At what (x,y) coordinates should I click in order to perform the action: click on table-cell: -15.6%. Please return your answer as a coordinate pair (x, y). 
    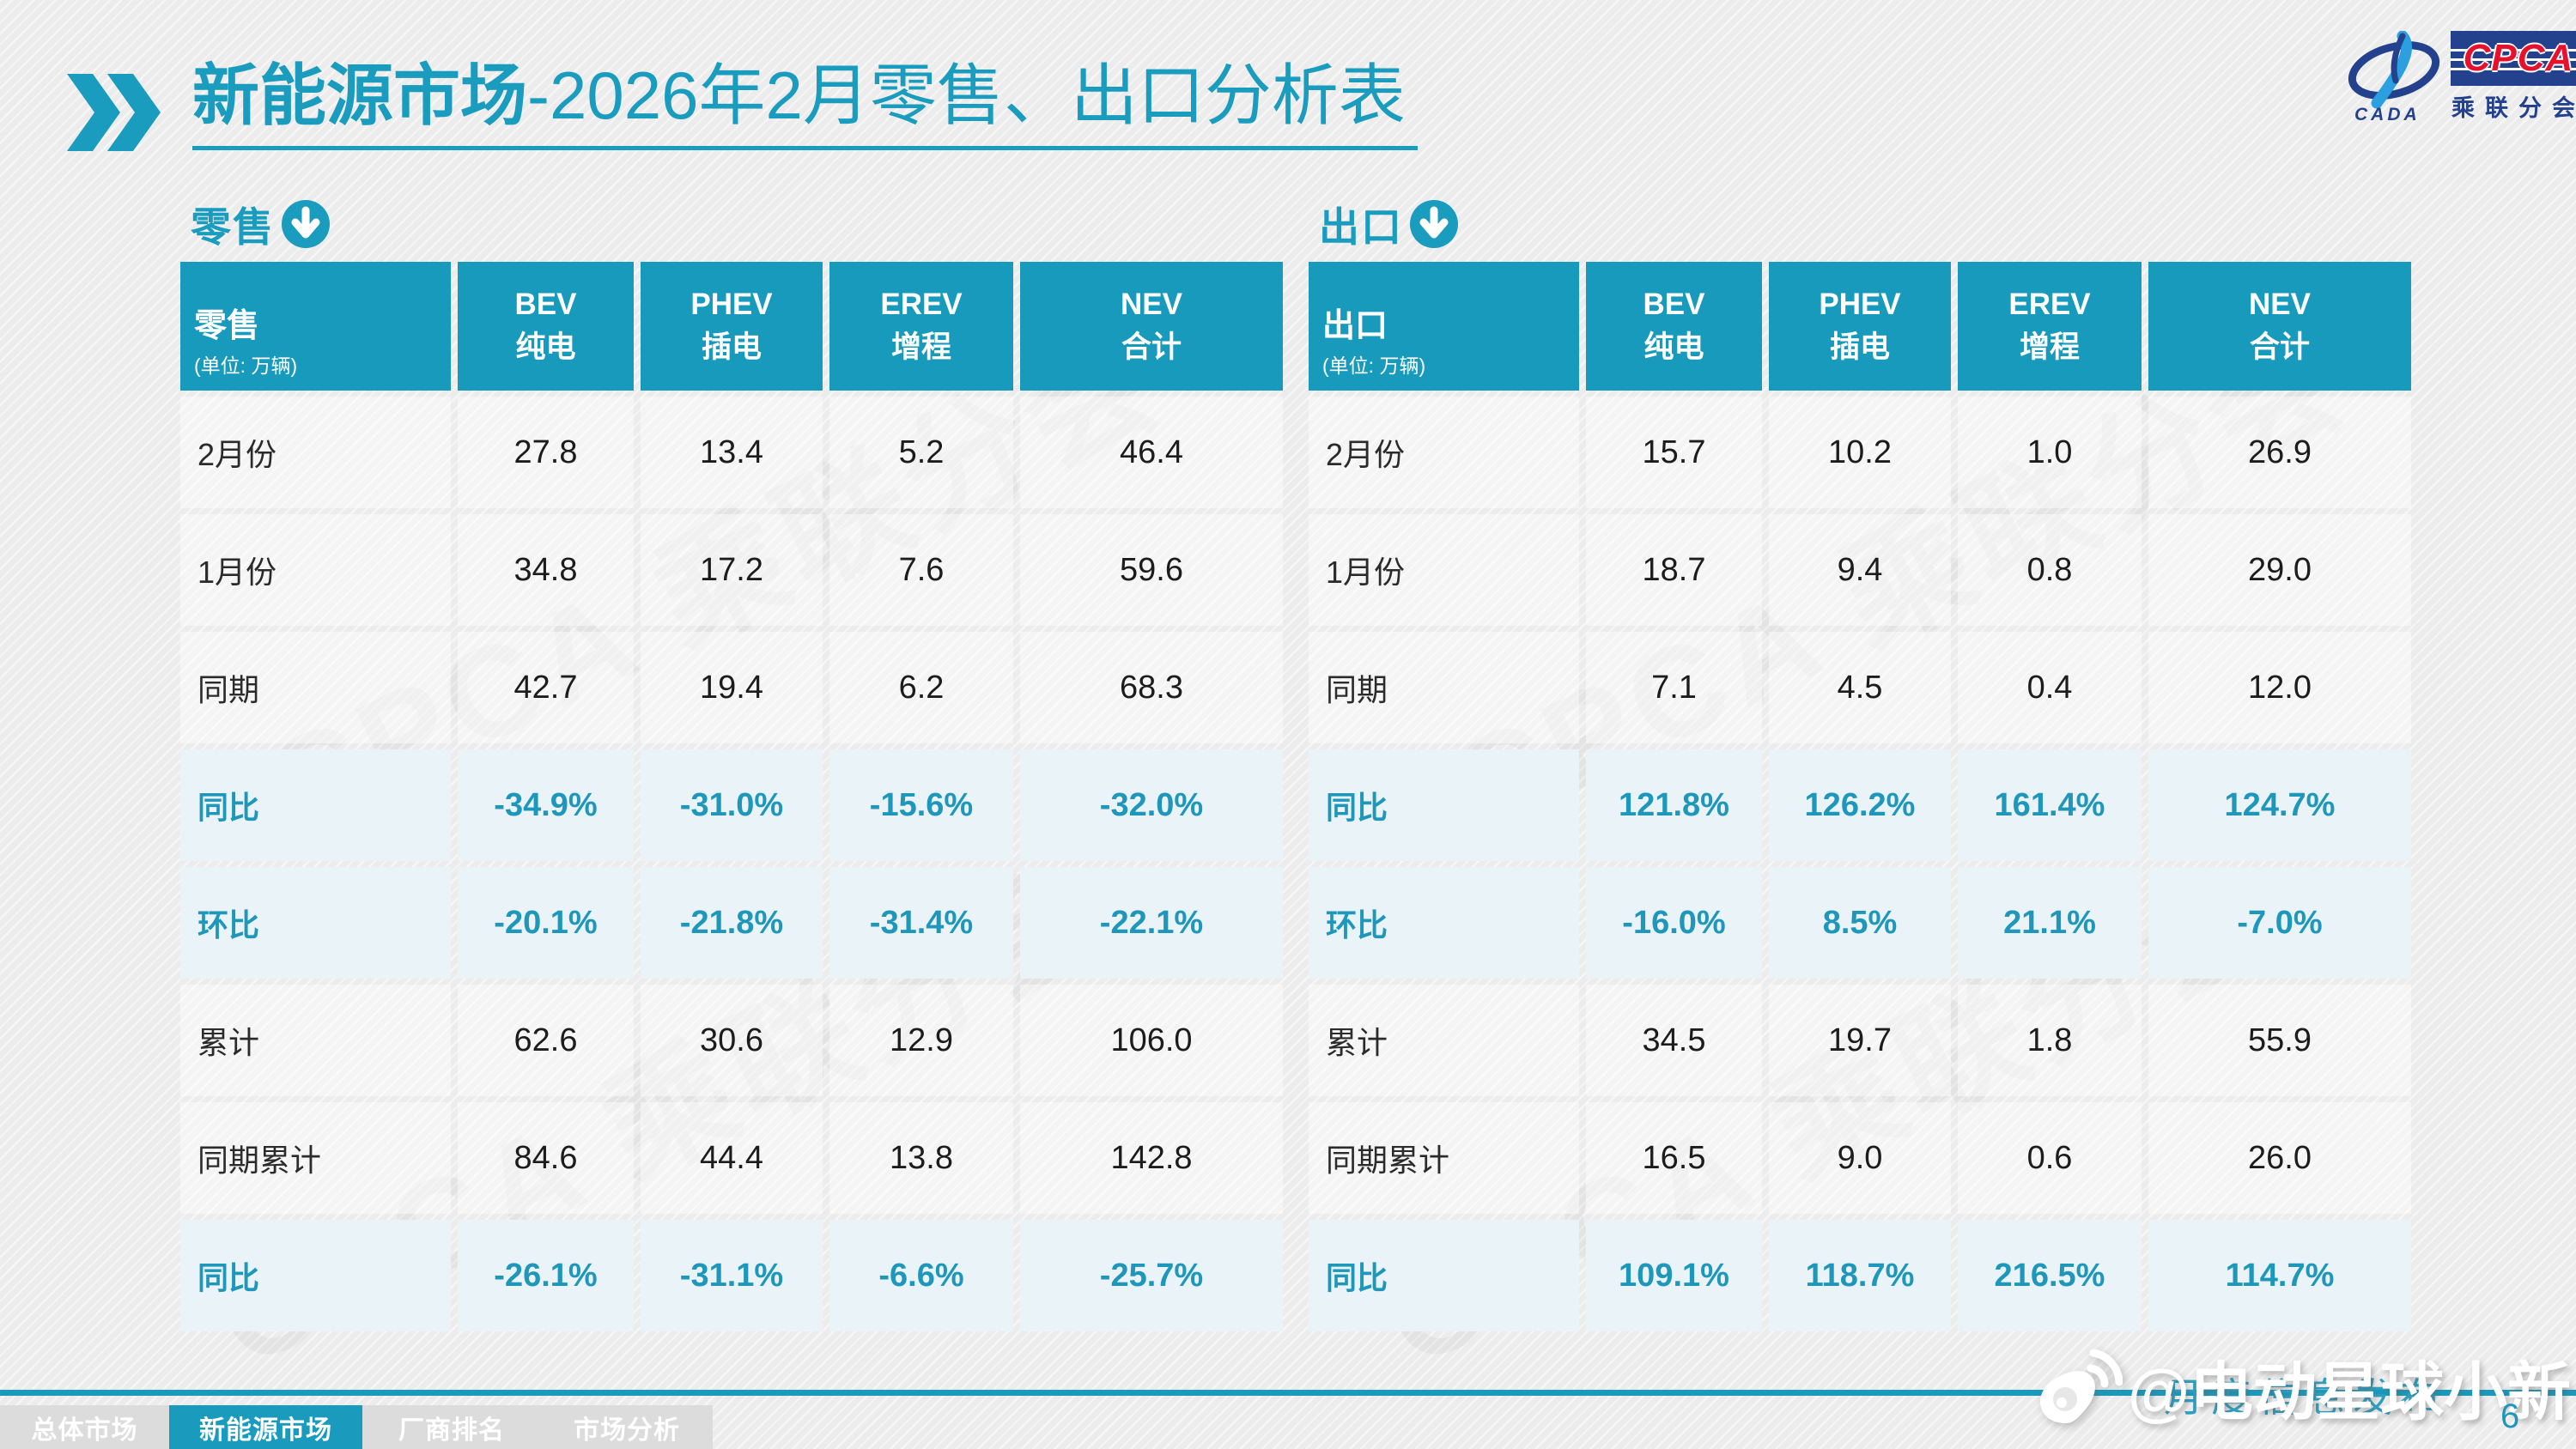
    Looking at the image, I should click on (921, 805).